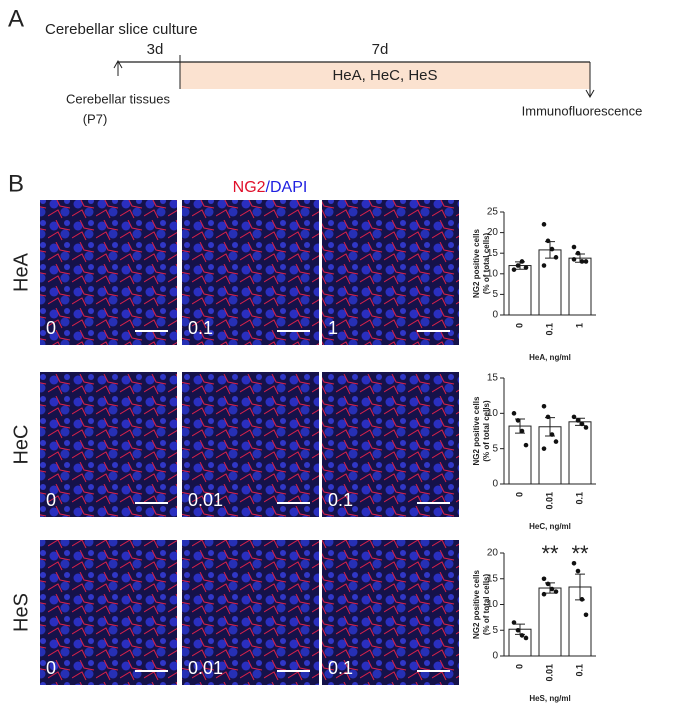  What do you see at coordinates (249, 187) in the screenshot?
I see `stain-red: NG2` at bounding box center [249, 187].